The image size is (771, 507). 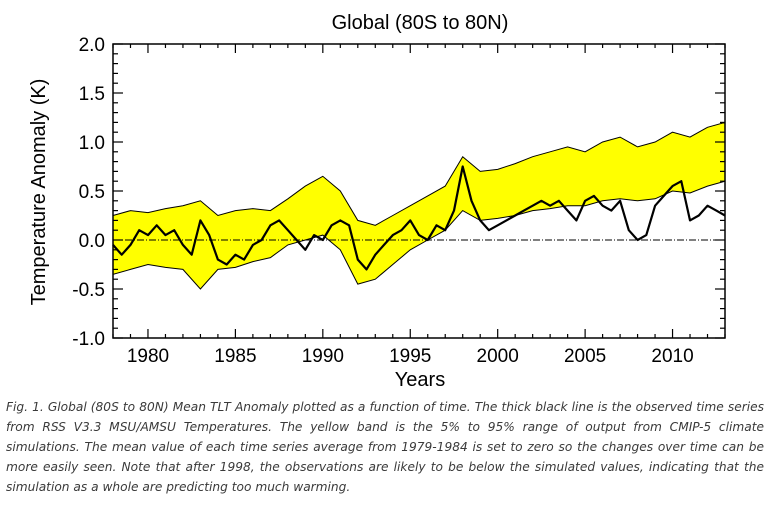 What do you see at coordinates (92, 241) in the screenshot?
I see `y-tick-label: 0.0` at bounding box center [92, 241].